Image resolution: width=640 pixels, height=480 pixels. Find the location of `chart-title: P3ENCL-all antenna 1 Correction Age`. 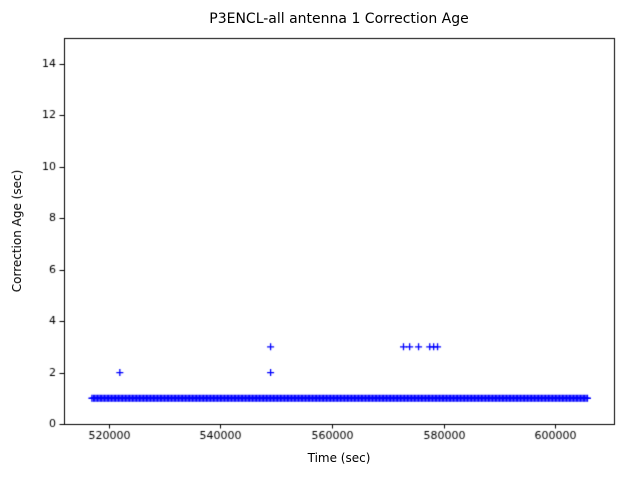

chart-title: P3ENCL-all antenna 1 Correction Age is located at coordinates (339, 19).